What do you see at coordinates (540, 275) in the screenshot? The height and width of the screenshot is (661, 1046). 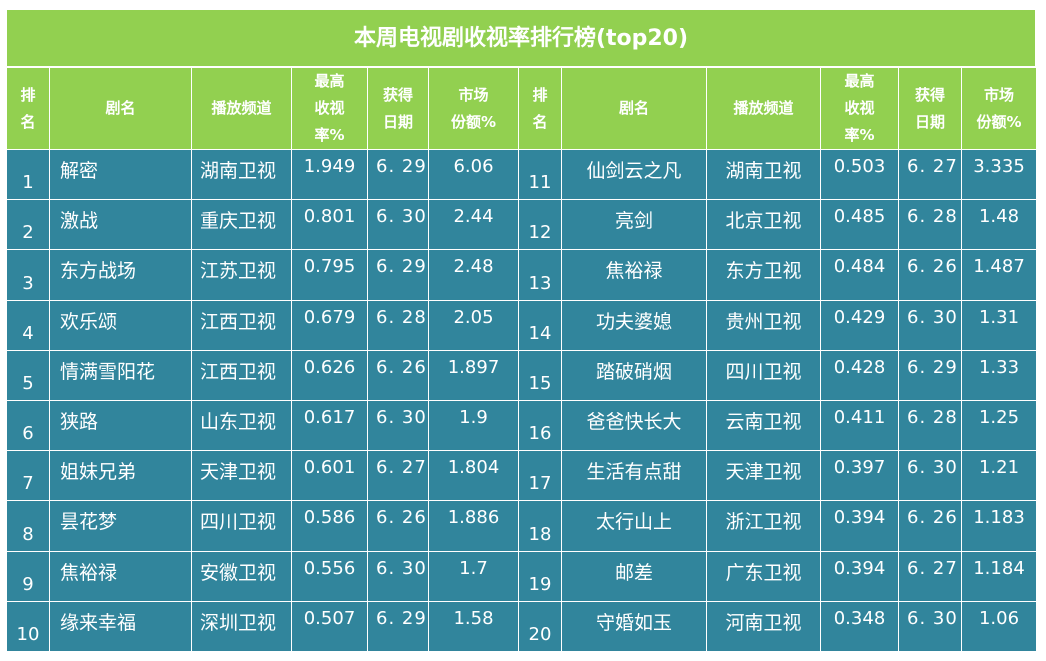 I see `rank-cell: 13` at bounding box center [540, 275].